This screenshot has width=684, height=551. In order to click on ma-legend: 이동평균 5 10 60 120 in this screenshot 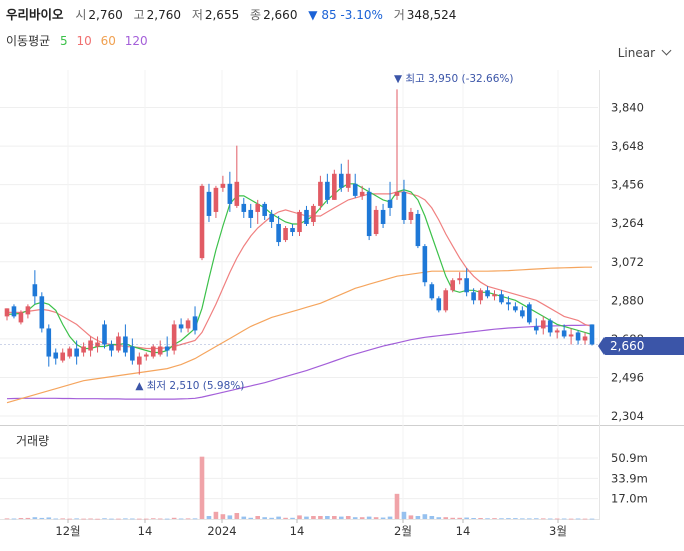, I will do `click(79, 40)`.